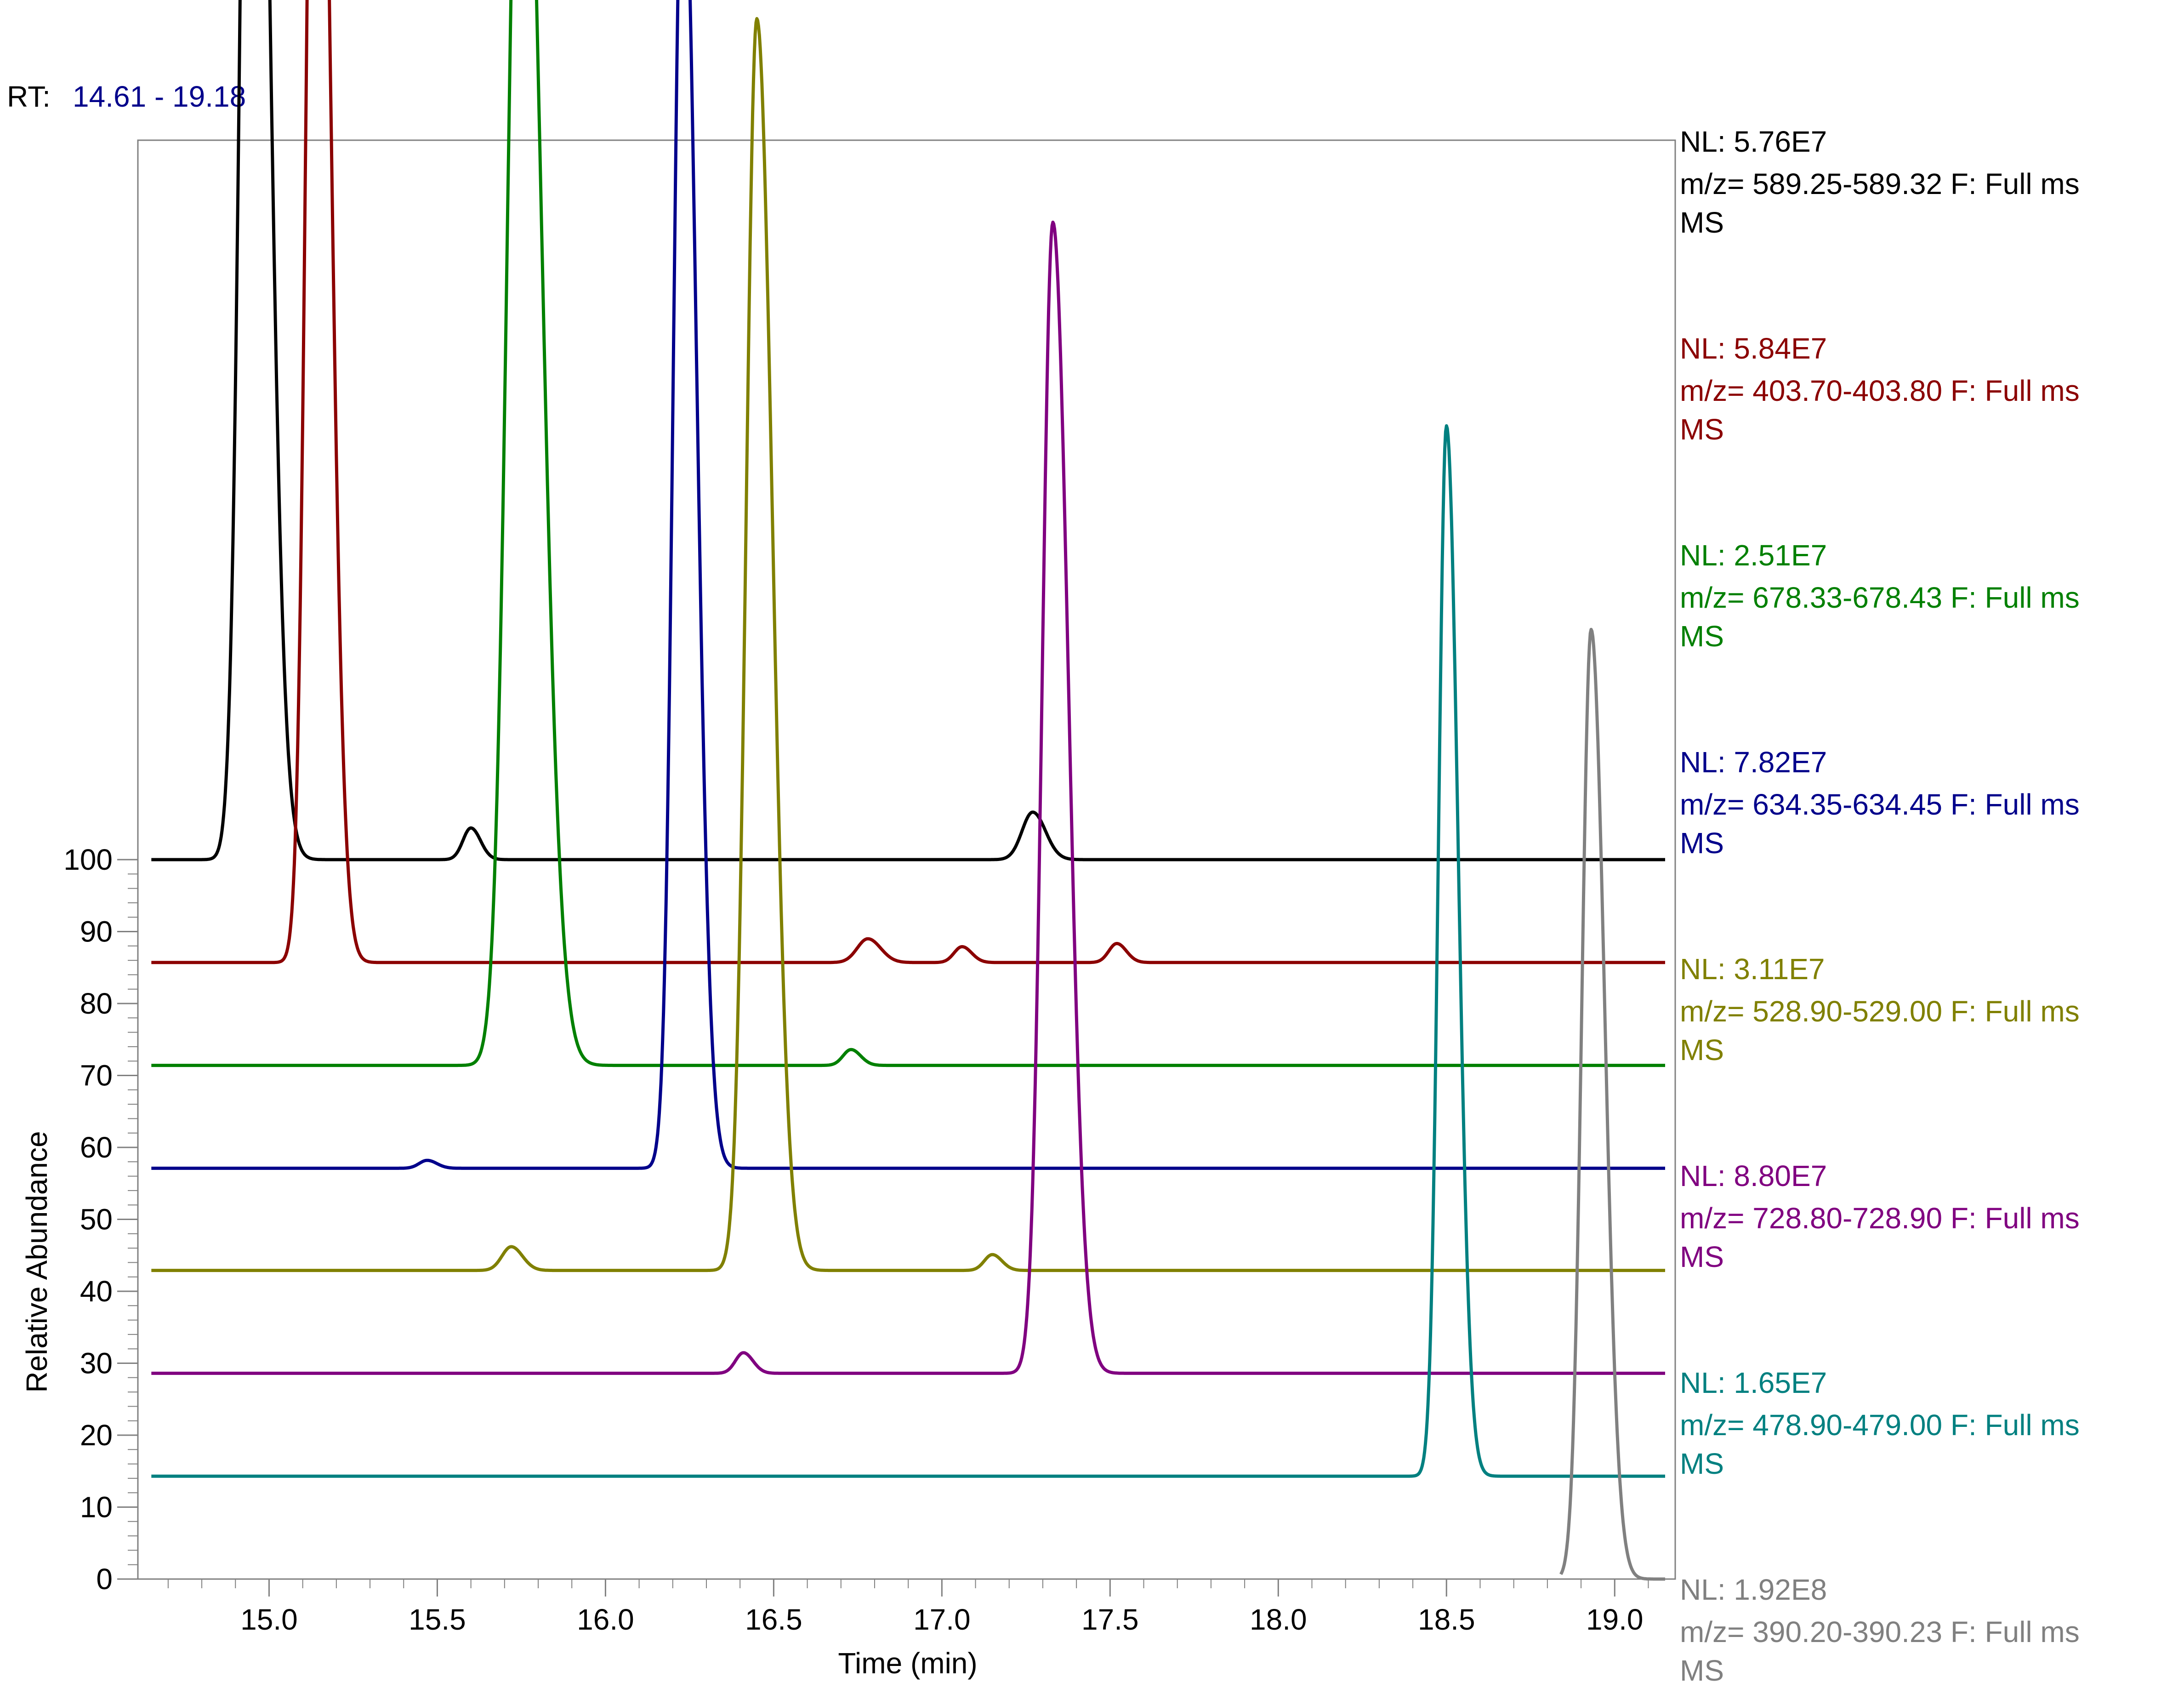 The height and width of the screenshot is (1688, 2184). Describe the element at coordinates (88, 860) in the screenshot. I see `y-tick-label: 100` at that location.